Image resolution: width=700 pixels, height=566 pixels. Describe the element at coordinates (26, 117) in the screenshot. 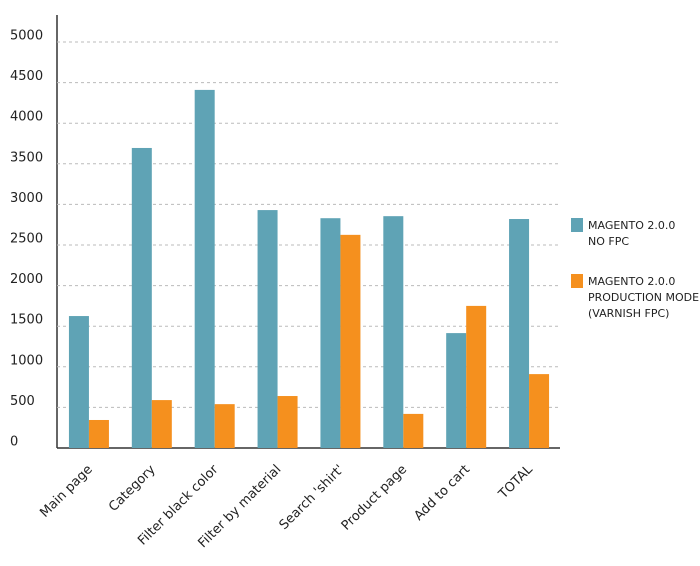

I see `y-tick-label: 4000` at that location.